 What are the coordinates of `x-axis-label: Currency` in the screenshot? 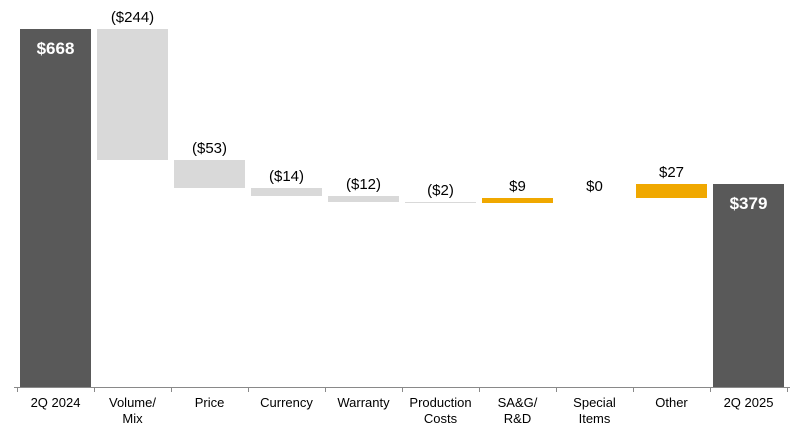 It's located at (286, 402).